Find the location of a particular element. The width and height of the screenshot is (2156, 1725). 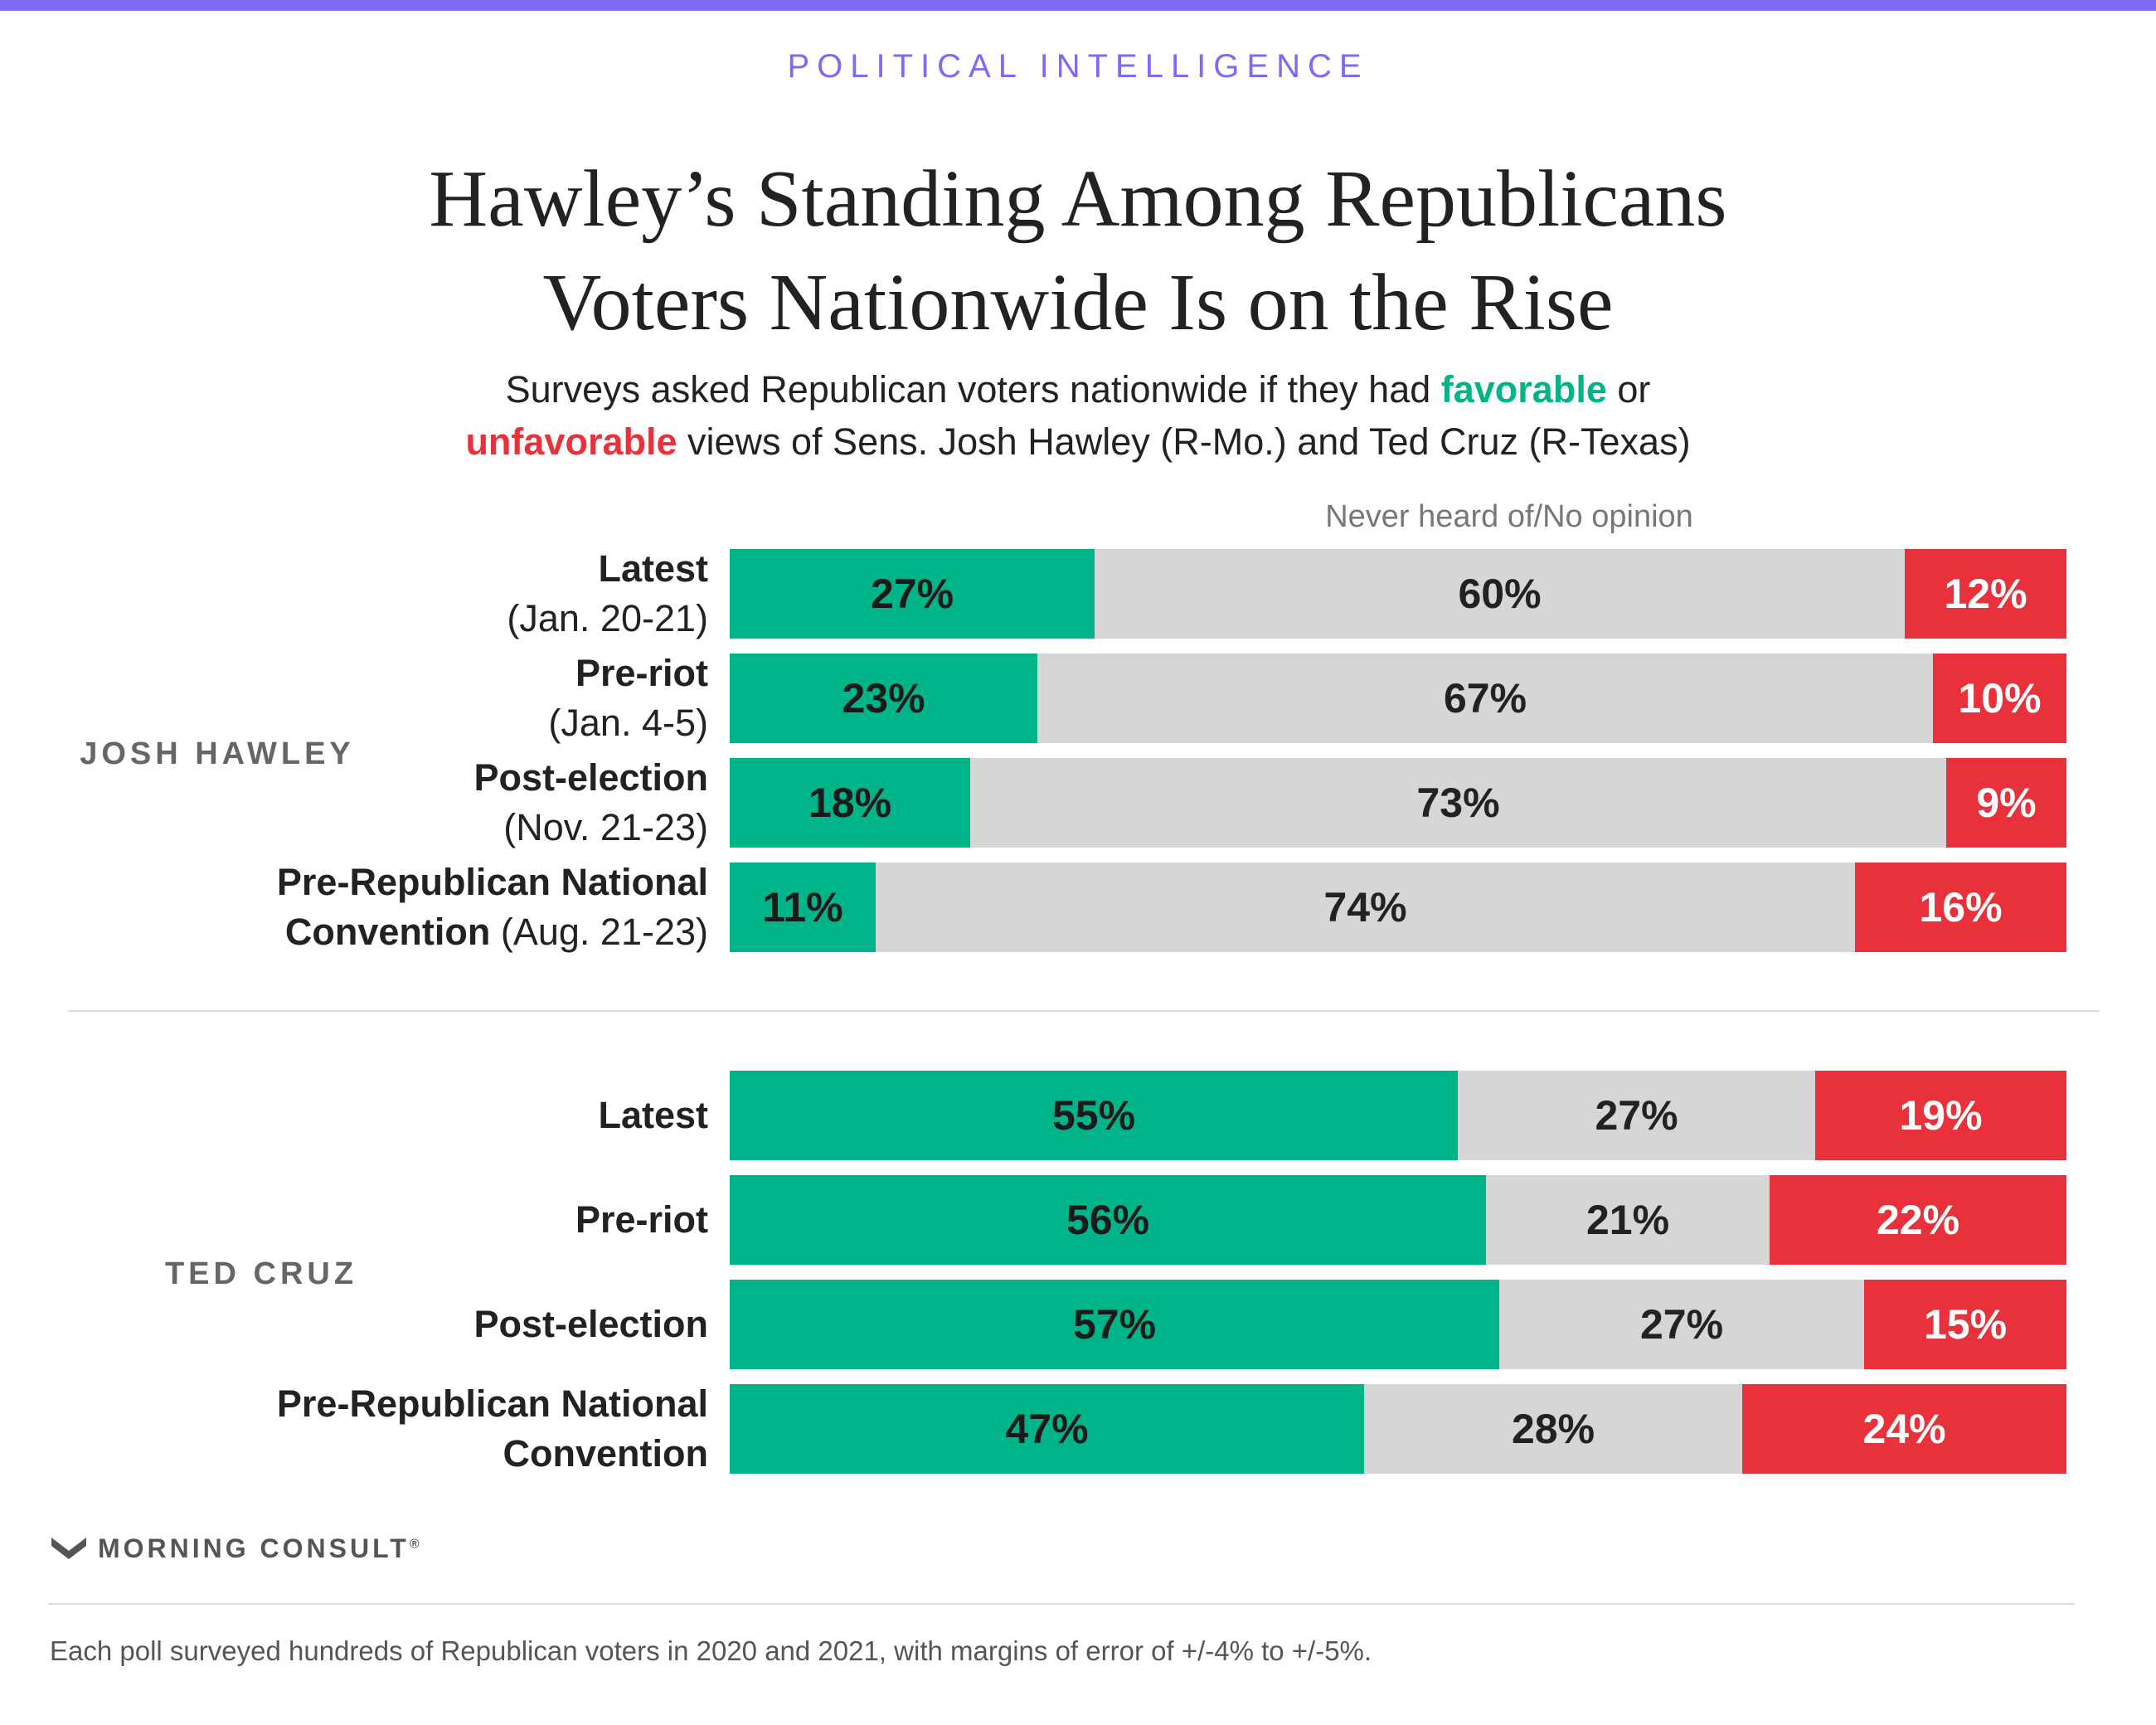

bar-segment-favorable: 56% is located at coordinates (1108, 1220).